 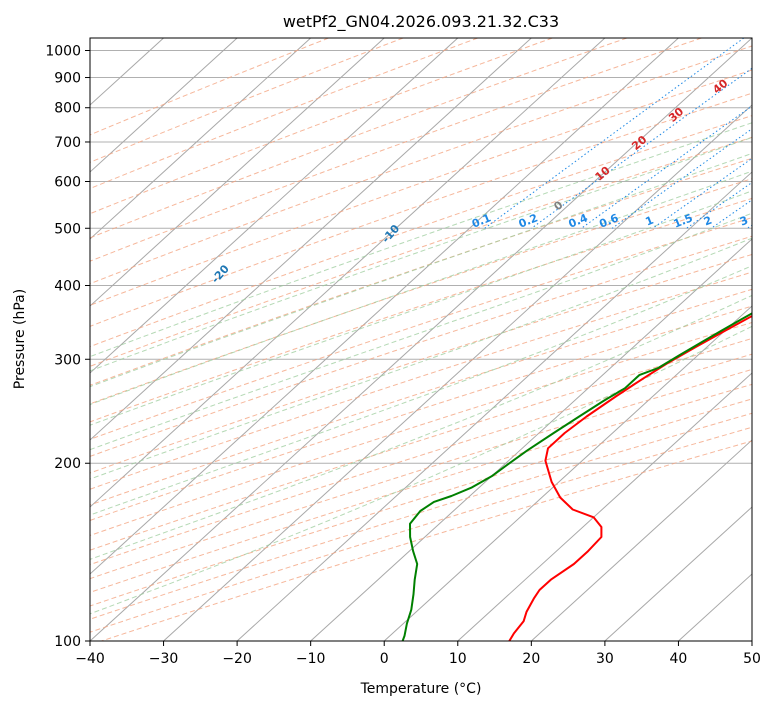 I want to click on y-tick-label: 700, so click(x=67, y=143).